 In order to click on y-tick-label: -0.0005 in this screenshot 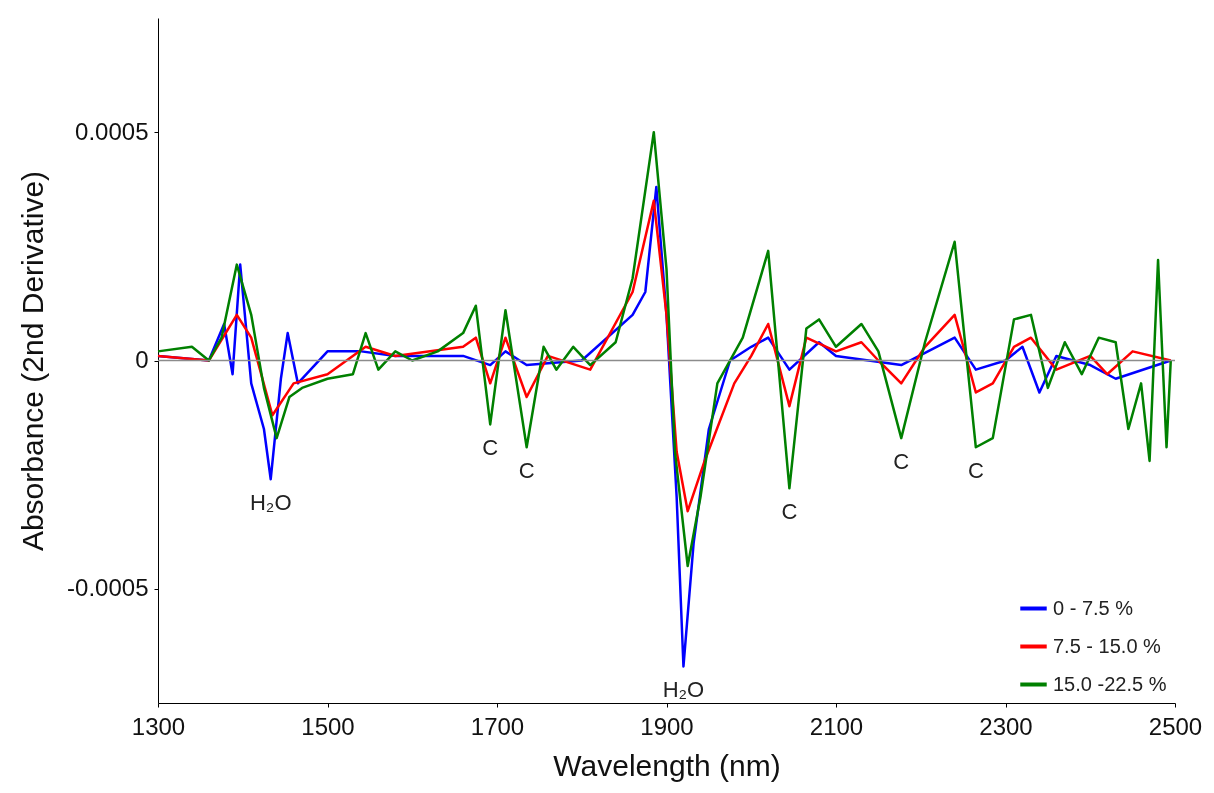, I will do `click(108, 588)`.